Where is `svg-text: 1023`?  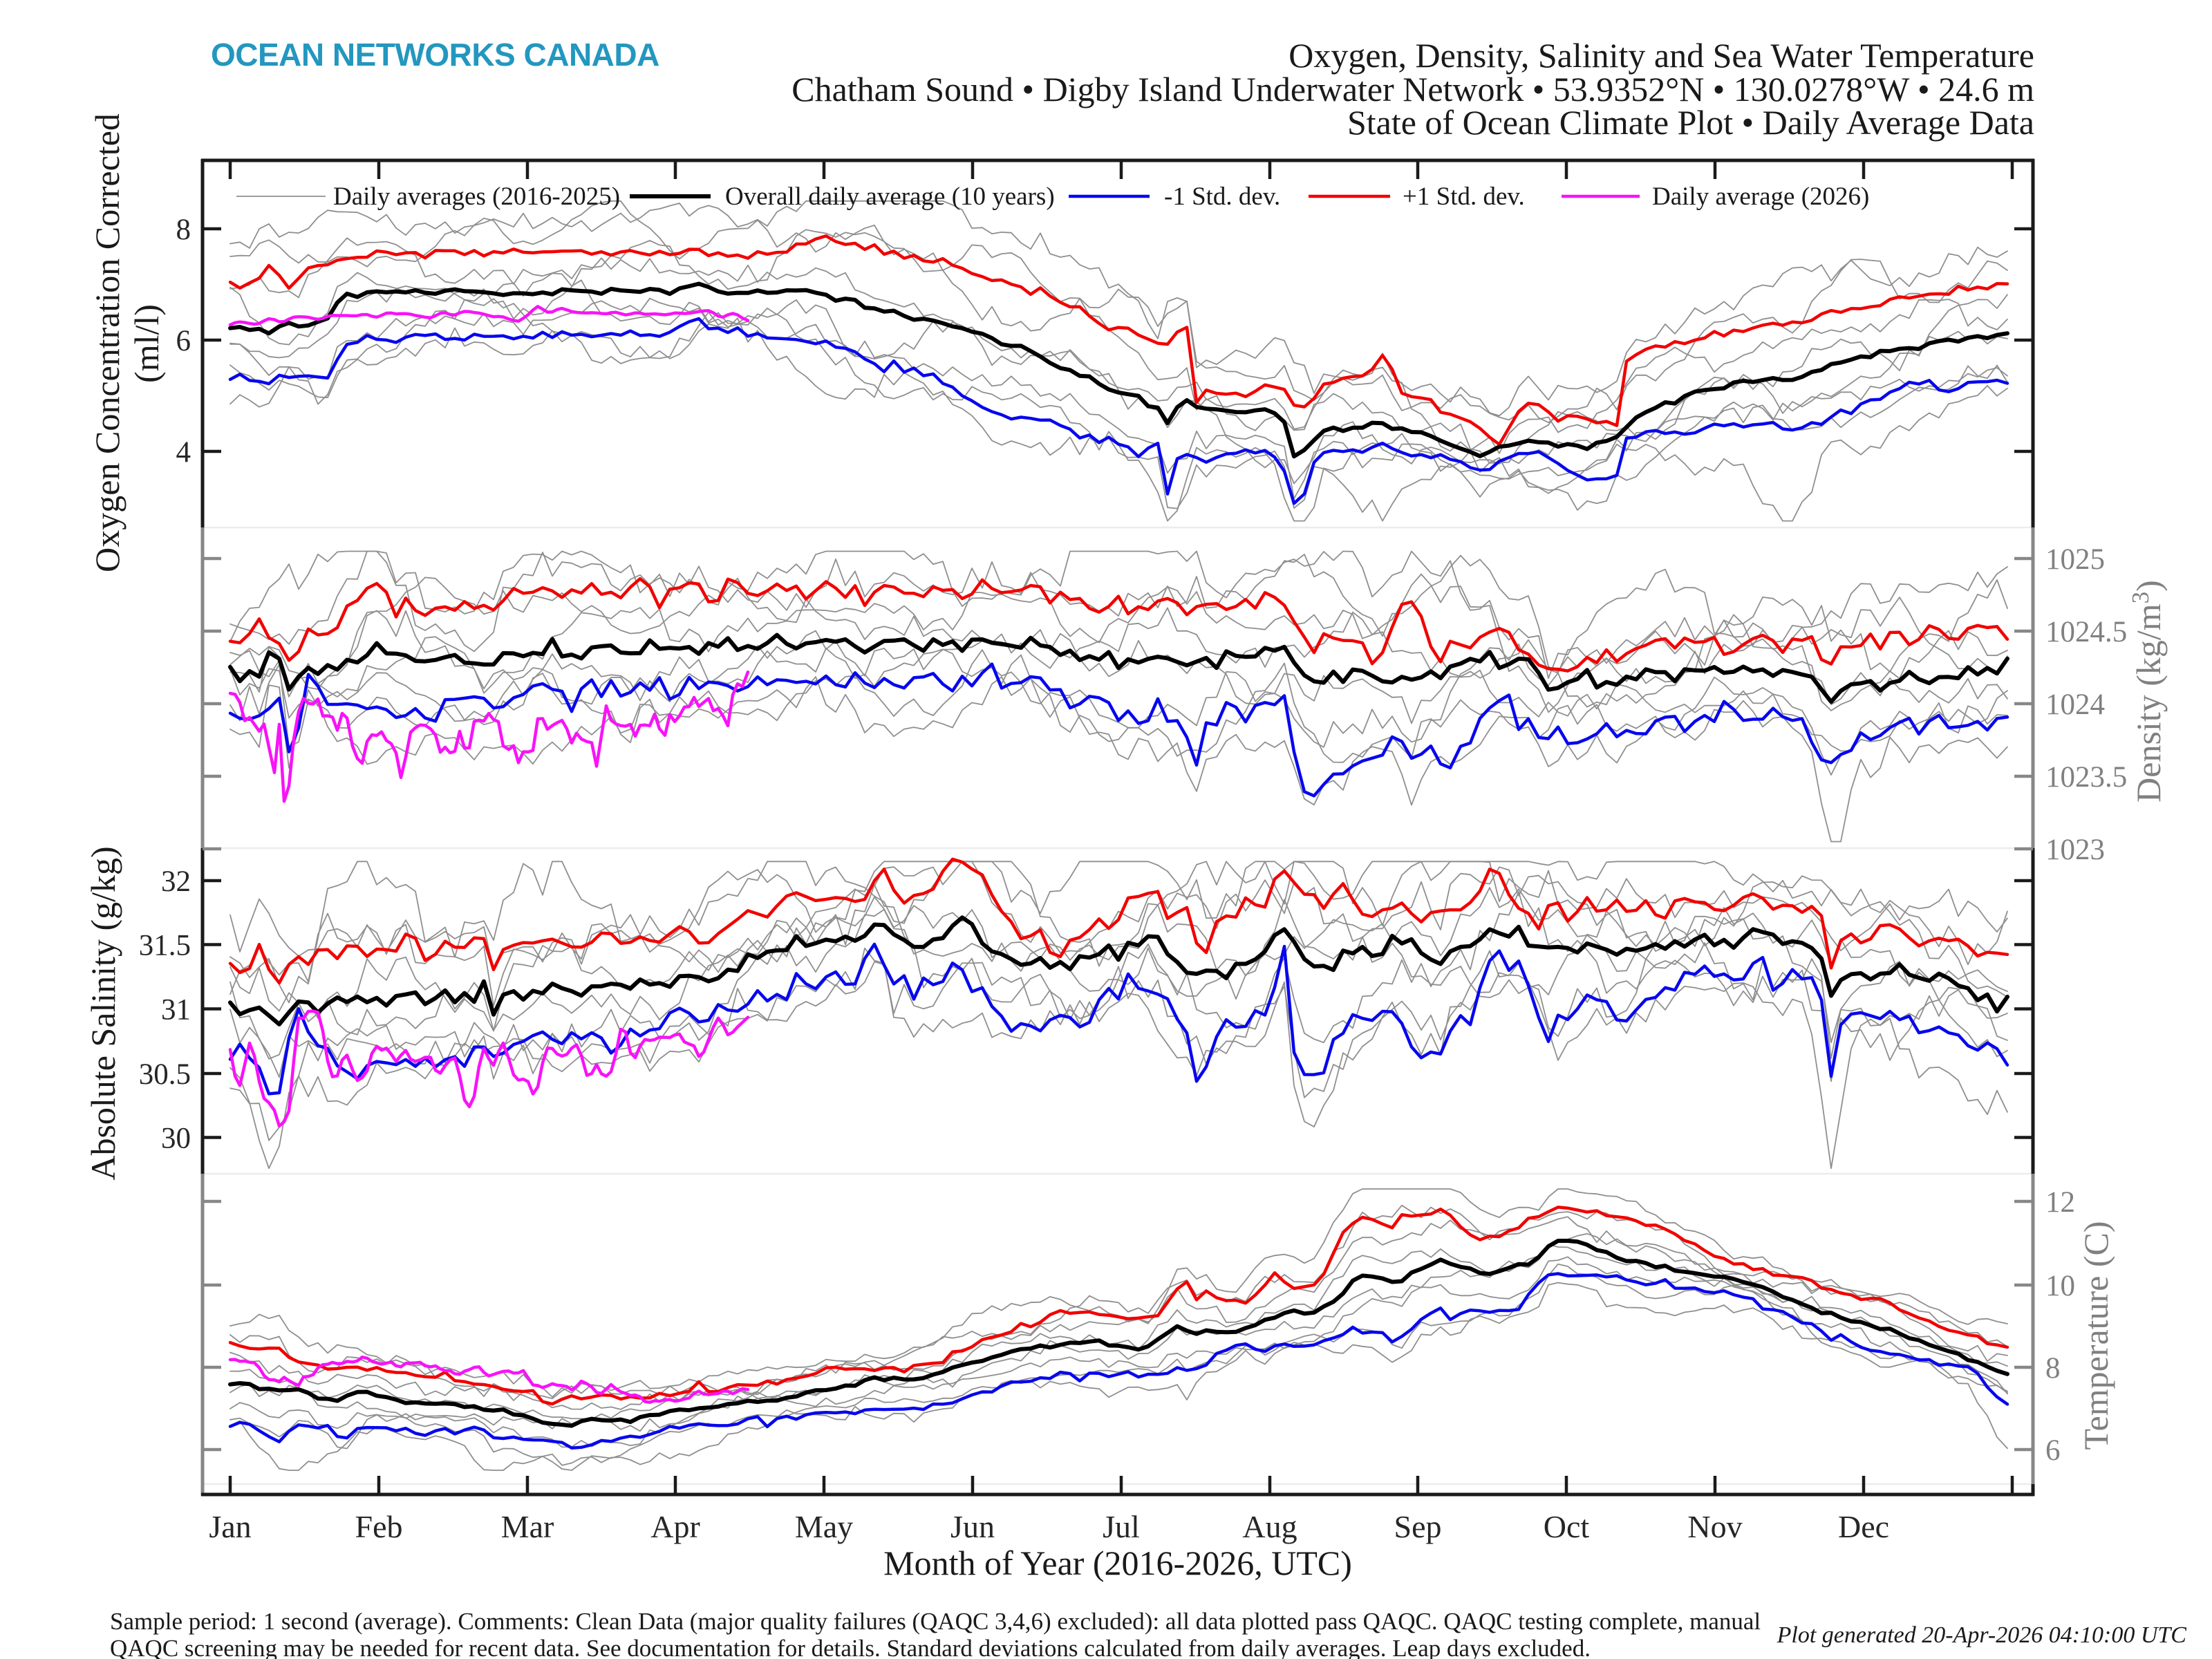
svg-text: 1023 is located at coordinates (2075, 850).